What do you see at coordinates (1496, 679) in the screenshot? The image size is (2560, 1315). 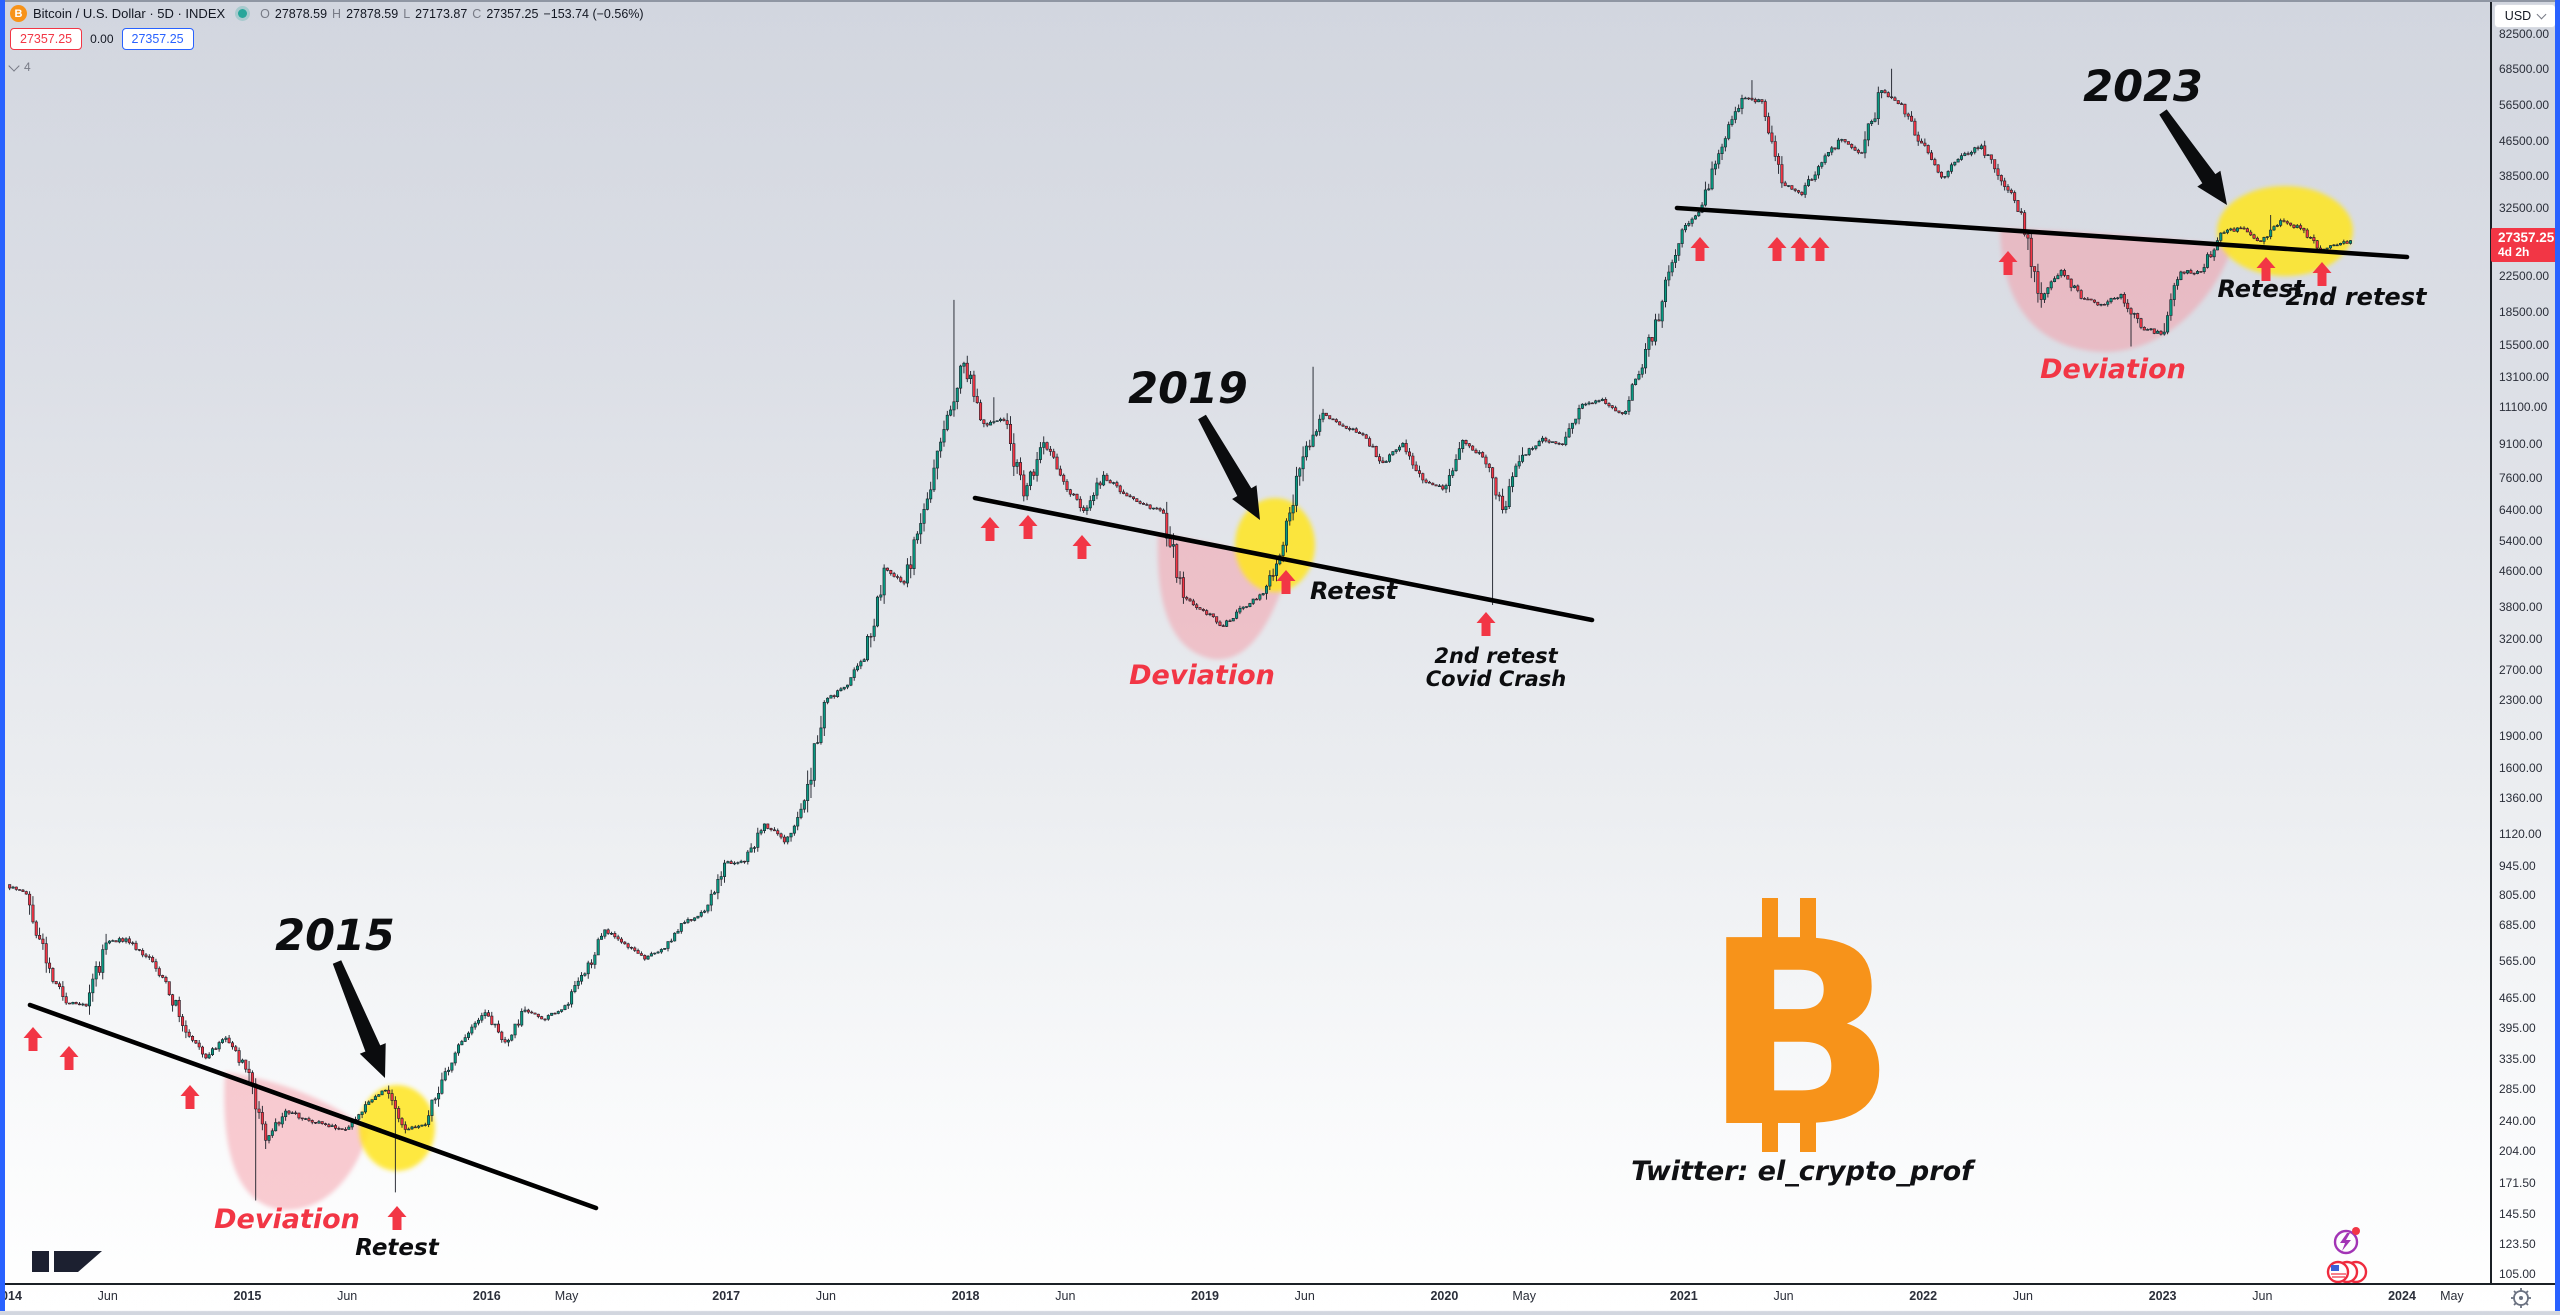 I see `note-label: Covid Crash` at bounding box center [1496, 679].